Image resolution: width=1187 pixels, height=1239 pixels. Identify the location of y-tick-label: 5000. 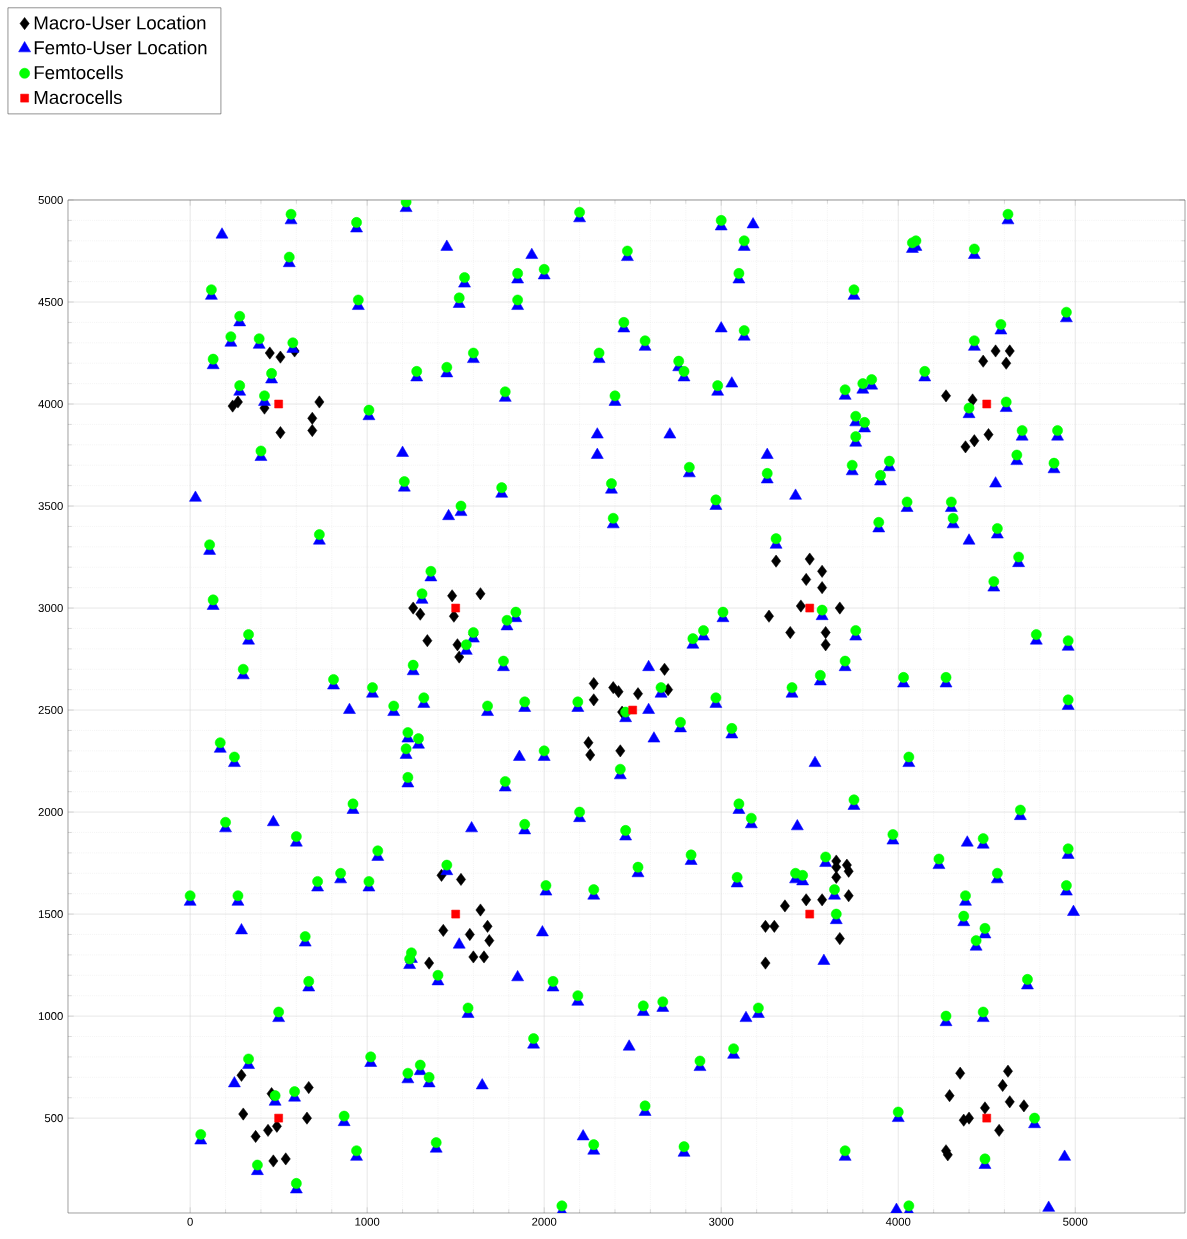
(50, 199).